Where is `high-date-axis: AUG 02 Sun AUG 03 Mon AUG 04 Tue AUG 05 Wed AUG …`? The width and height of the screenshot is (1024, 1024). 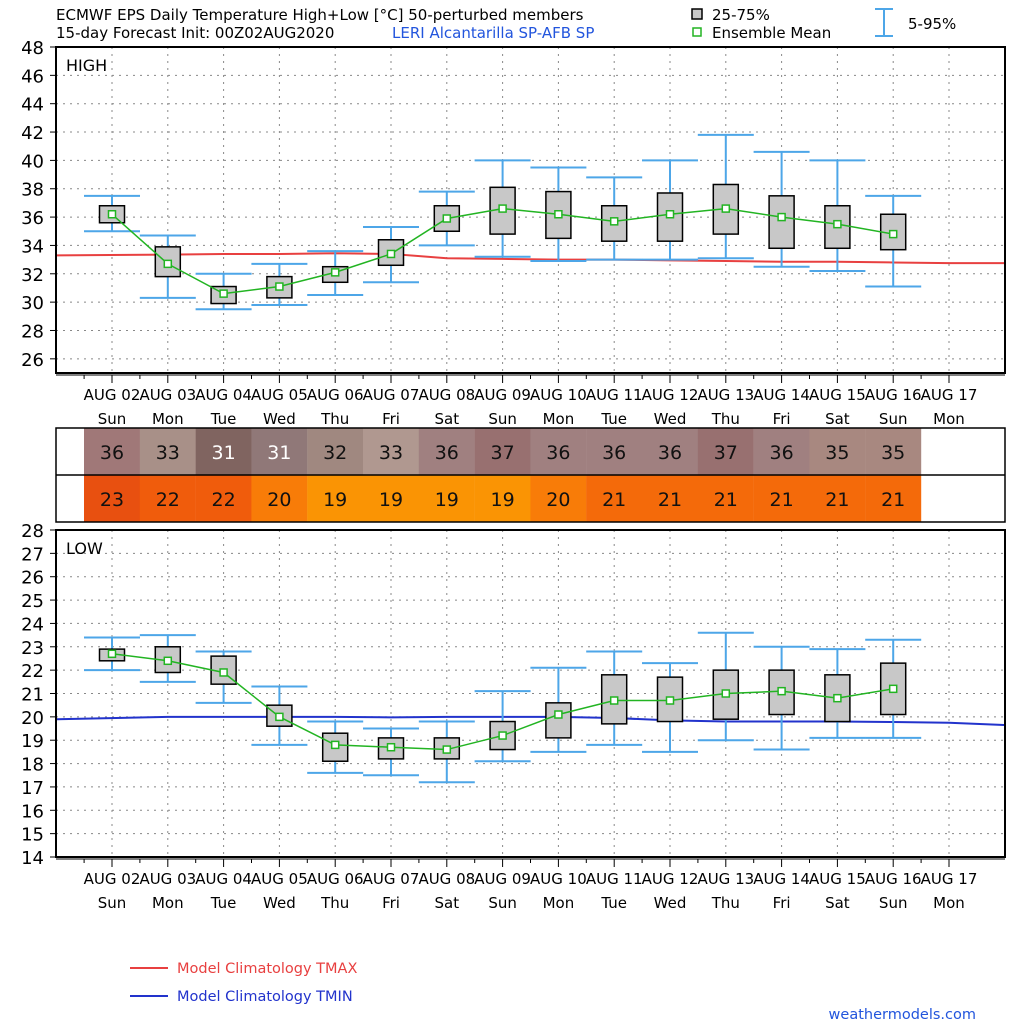
high-date-axis: AUG 02 Sun AUG 03 Mon AUG 04 Tue AUG 05 Wed AUG … is located at coordinates (530, 401).